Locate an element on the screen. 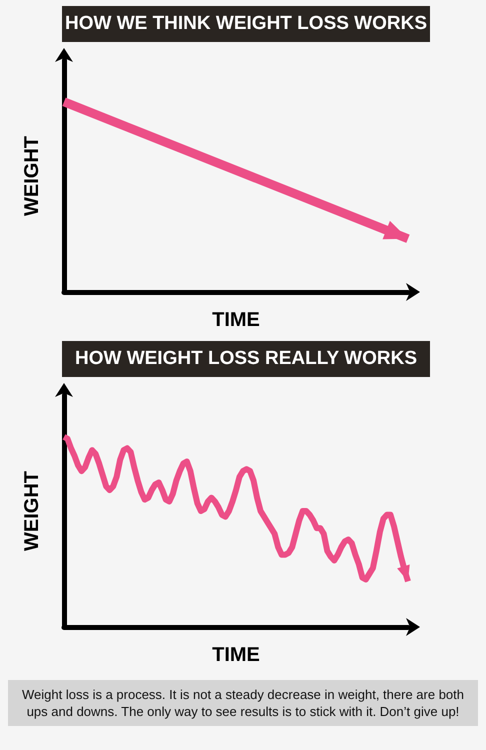  text: Weight loss is a process. It is not a steady decrease in weight, there are both ups and downs. The only way to see results is to stick with it. Don’t give up! is located at coordinates (243, 703).